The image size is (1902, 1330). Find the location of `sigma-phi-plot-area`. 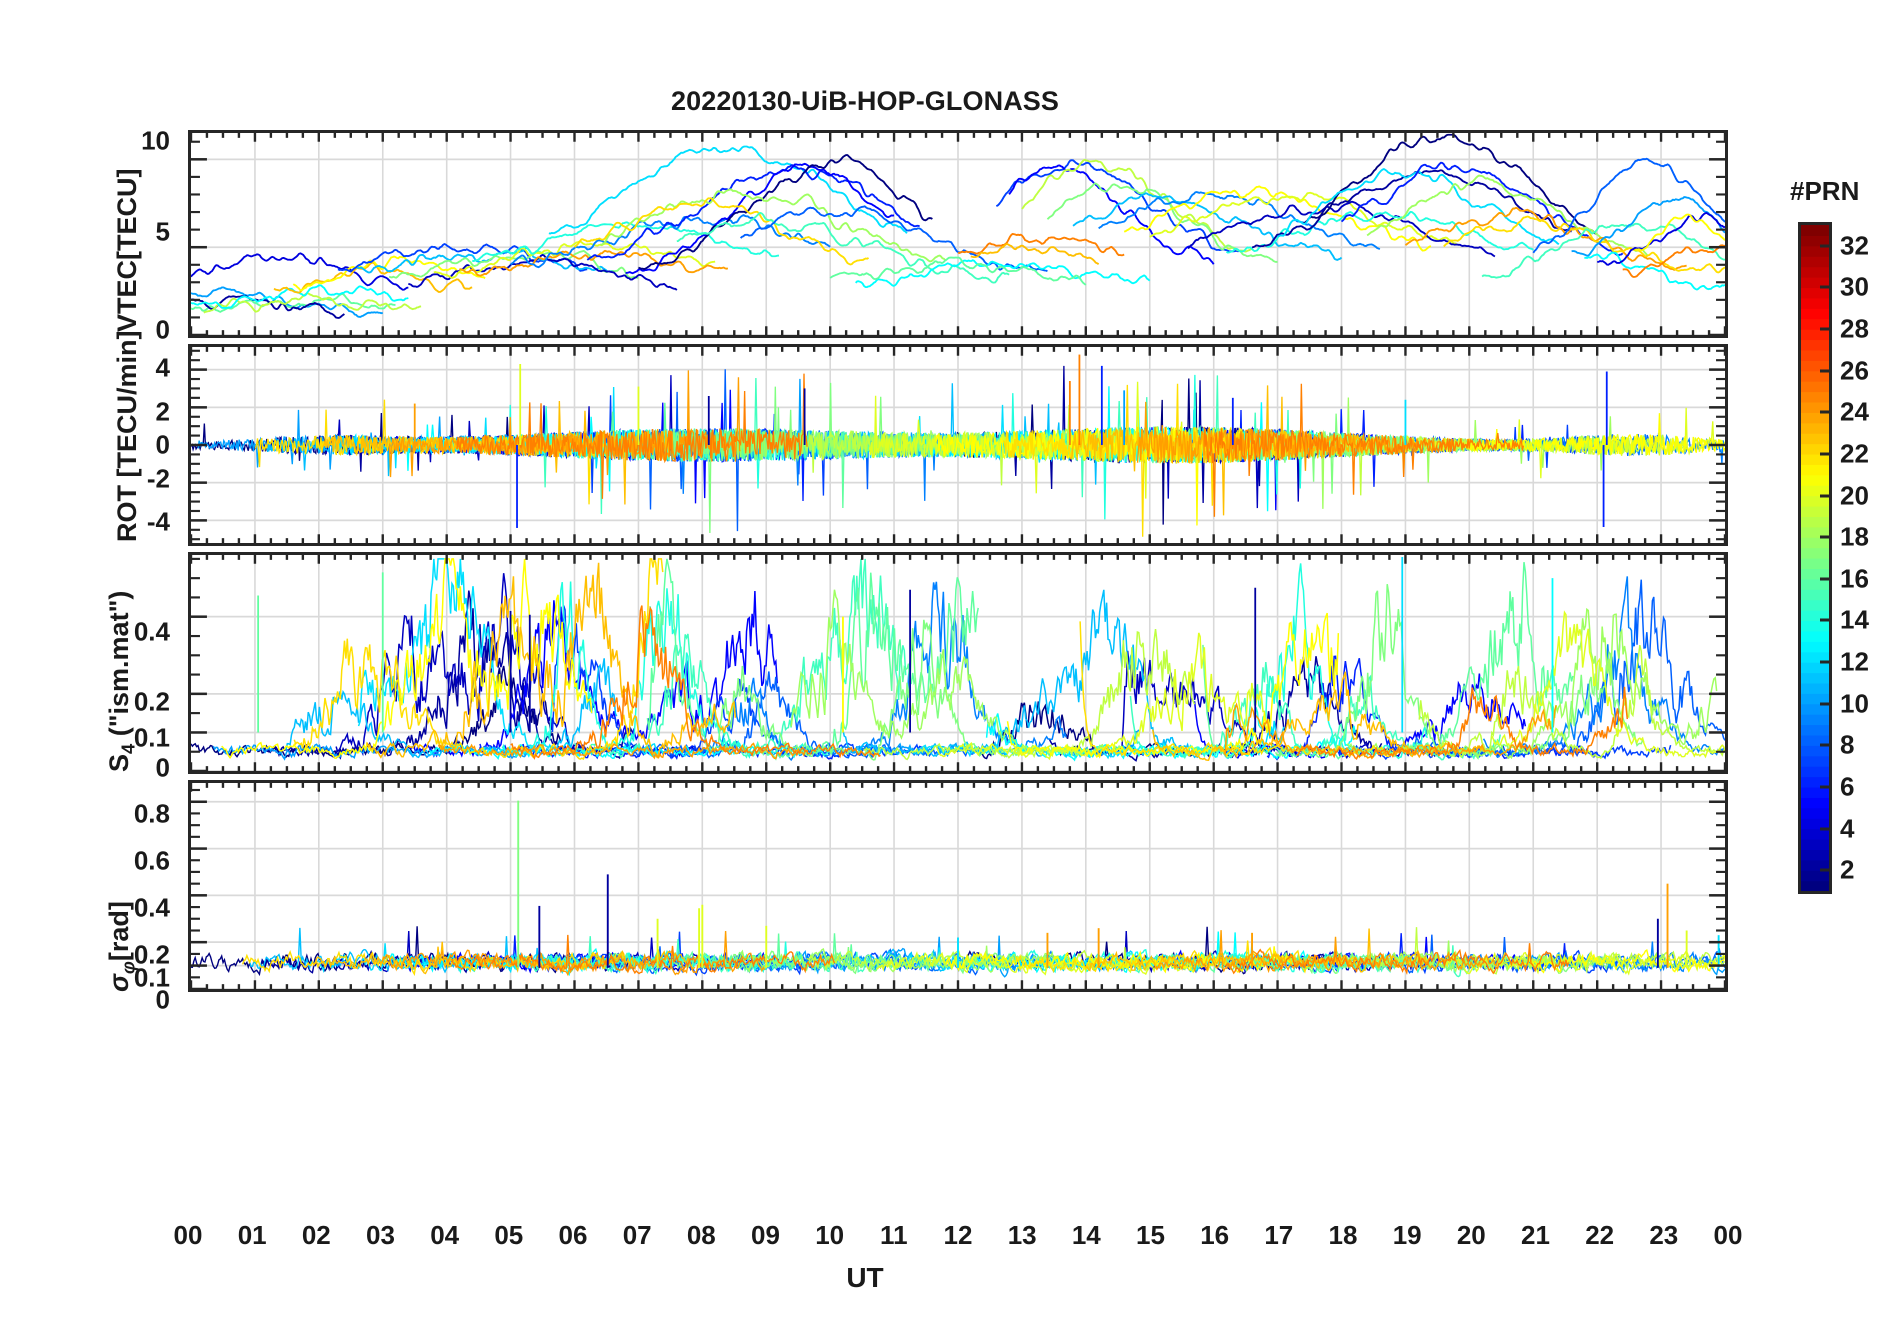

sigma-phi-plot-area is located at coordinates (958, 886).